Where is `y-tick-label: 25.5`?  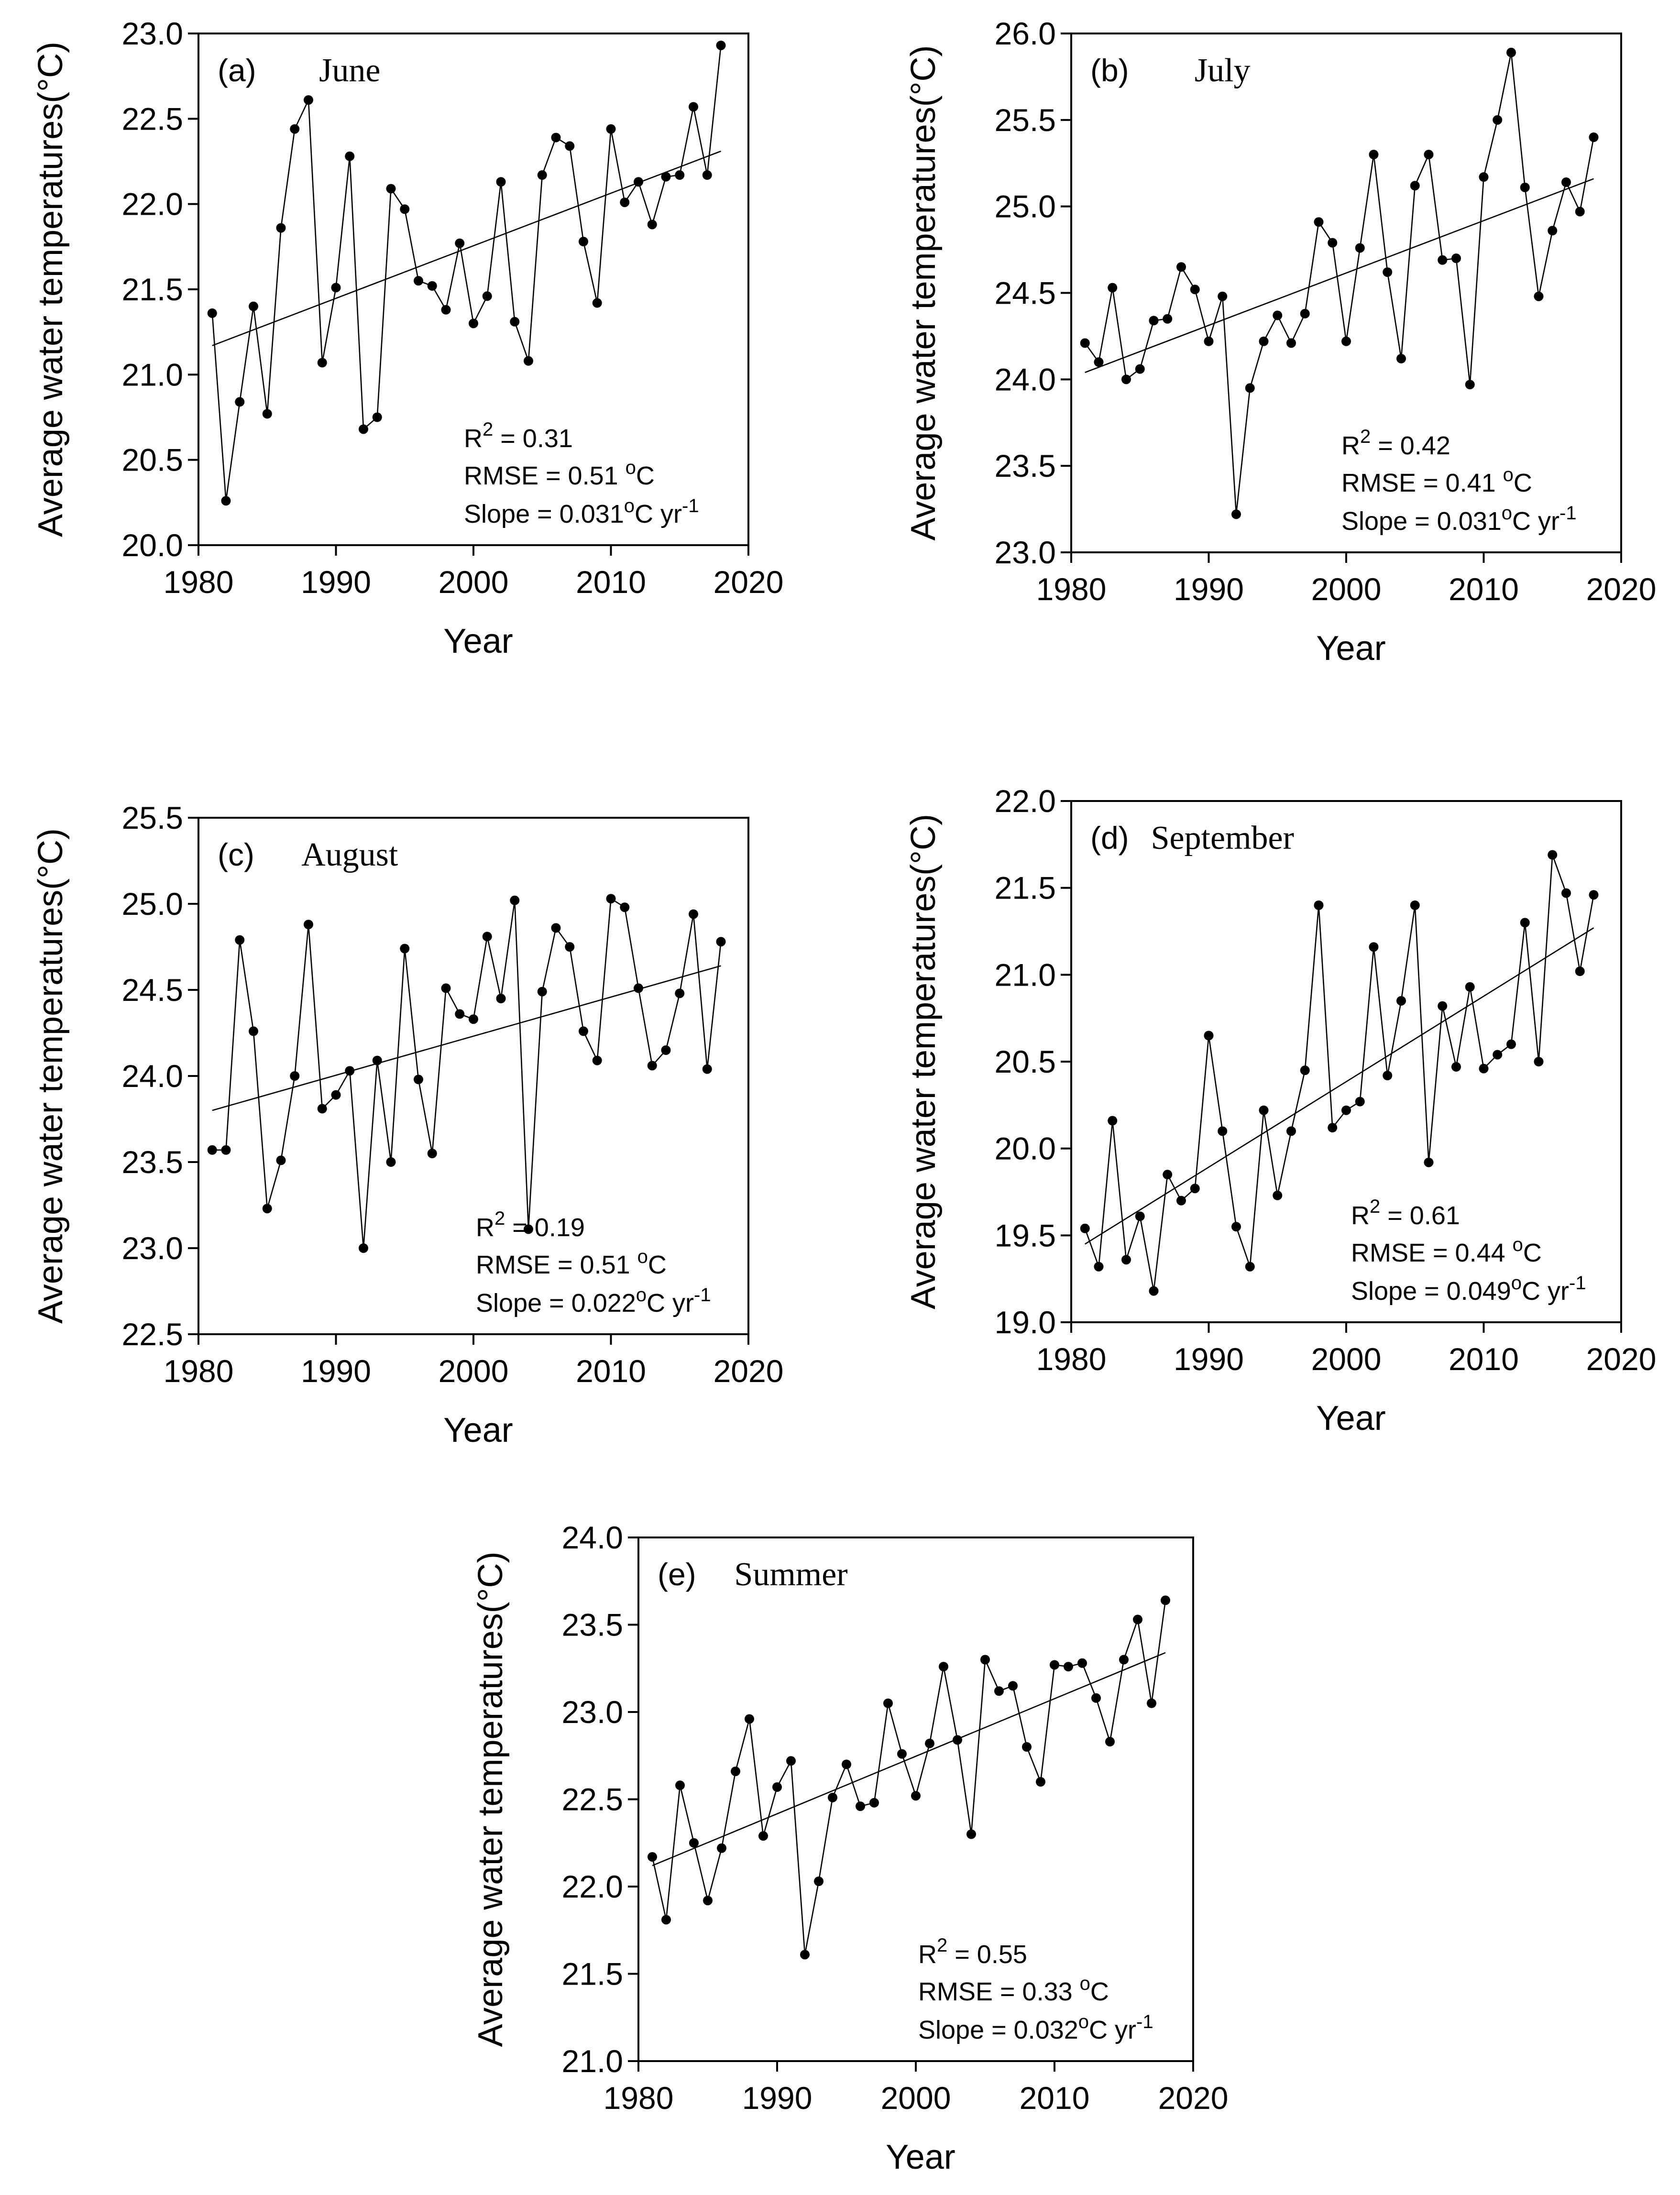 y-tick-label: 25.5 is located at coordinates (1025, 120).